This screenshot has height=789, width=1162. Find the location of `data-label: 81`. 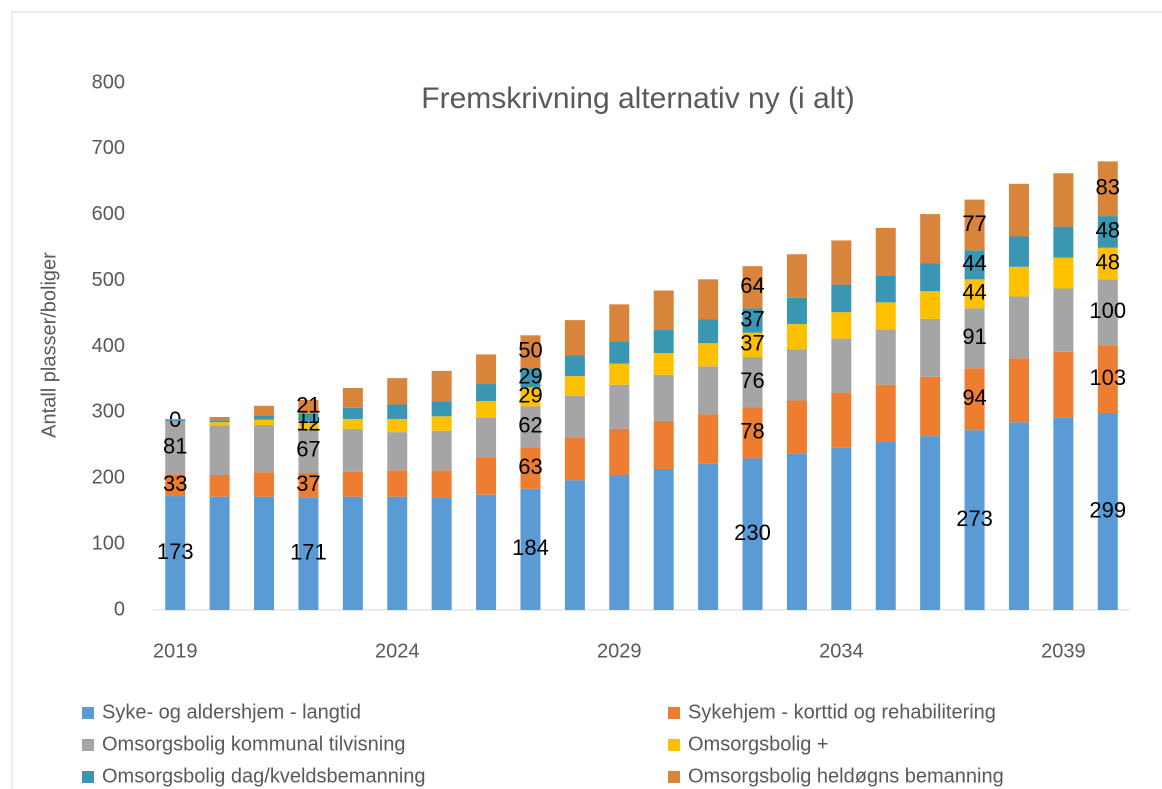

data-label: 81 is located at coordinates (175, 445).